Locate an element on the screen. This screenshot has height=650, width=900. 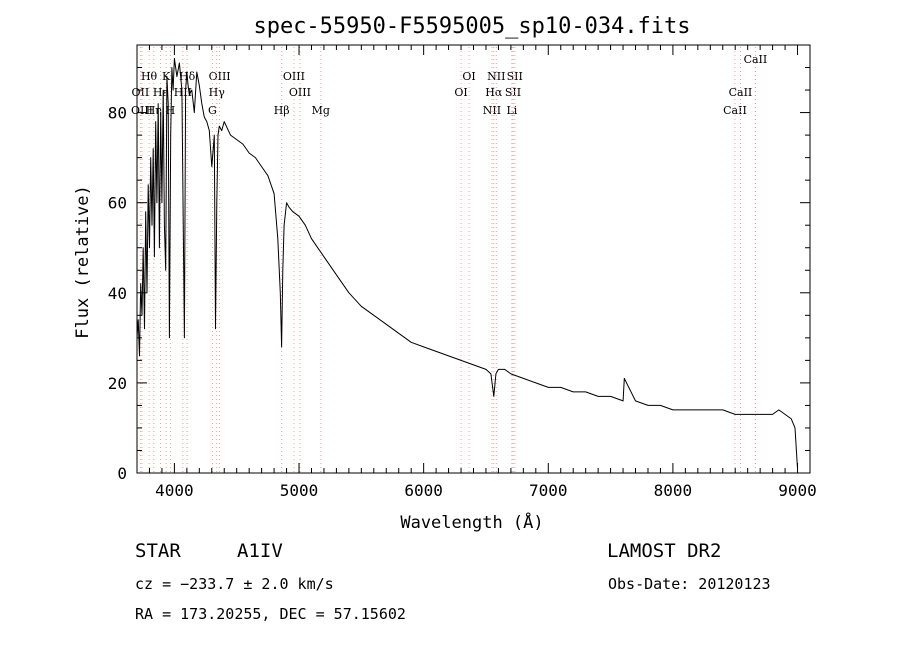
line-label: Li is located at coordinates (511, 110).